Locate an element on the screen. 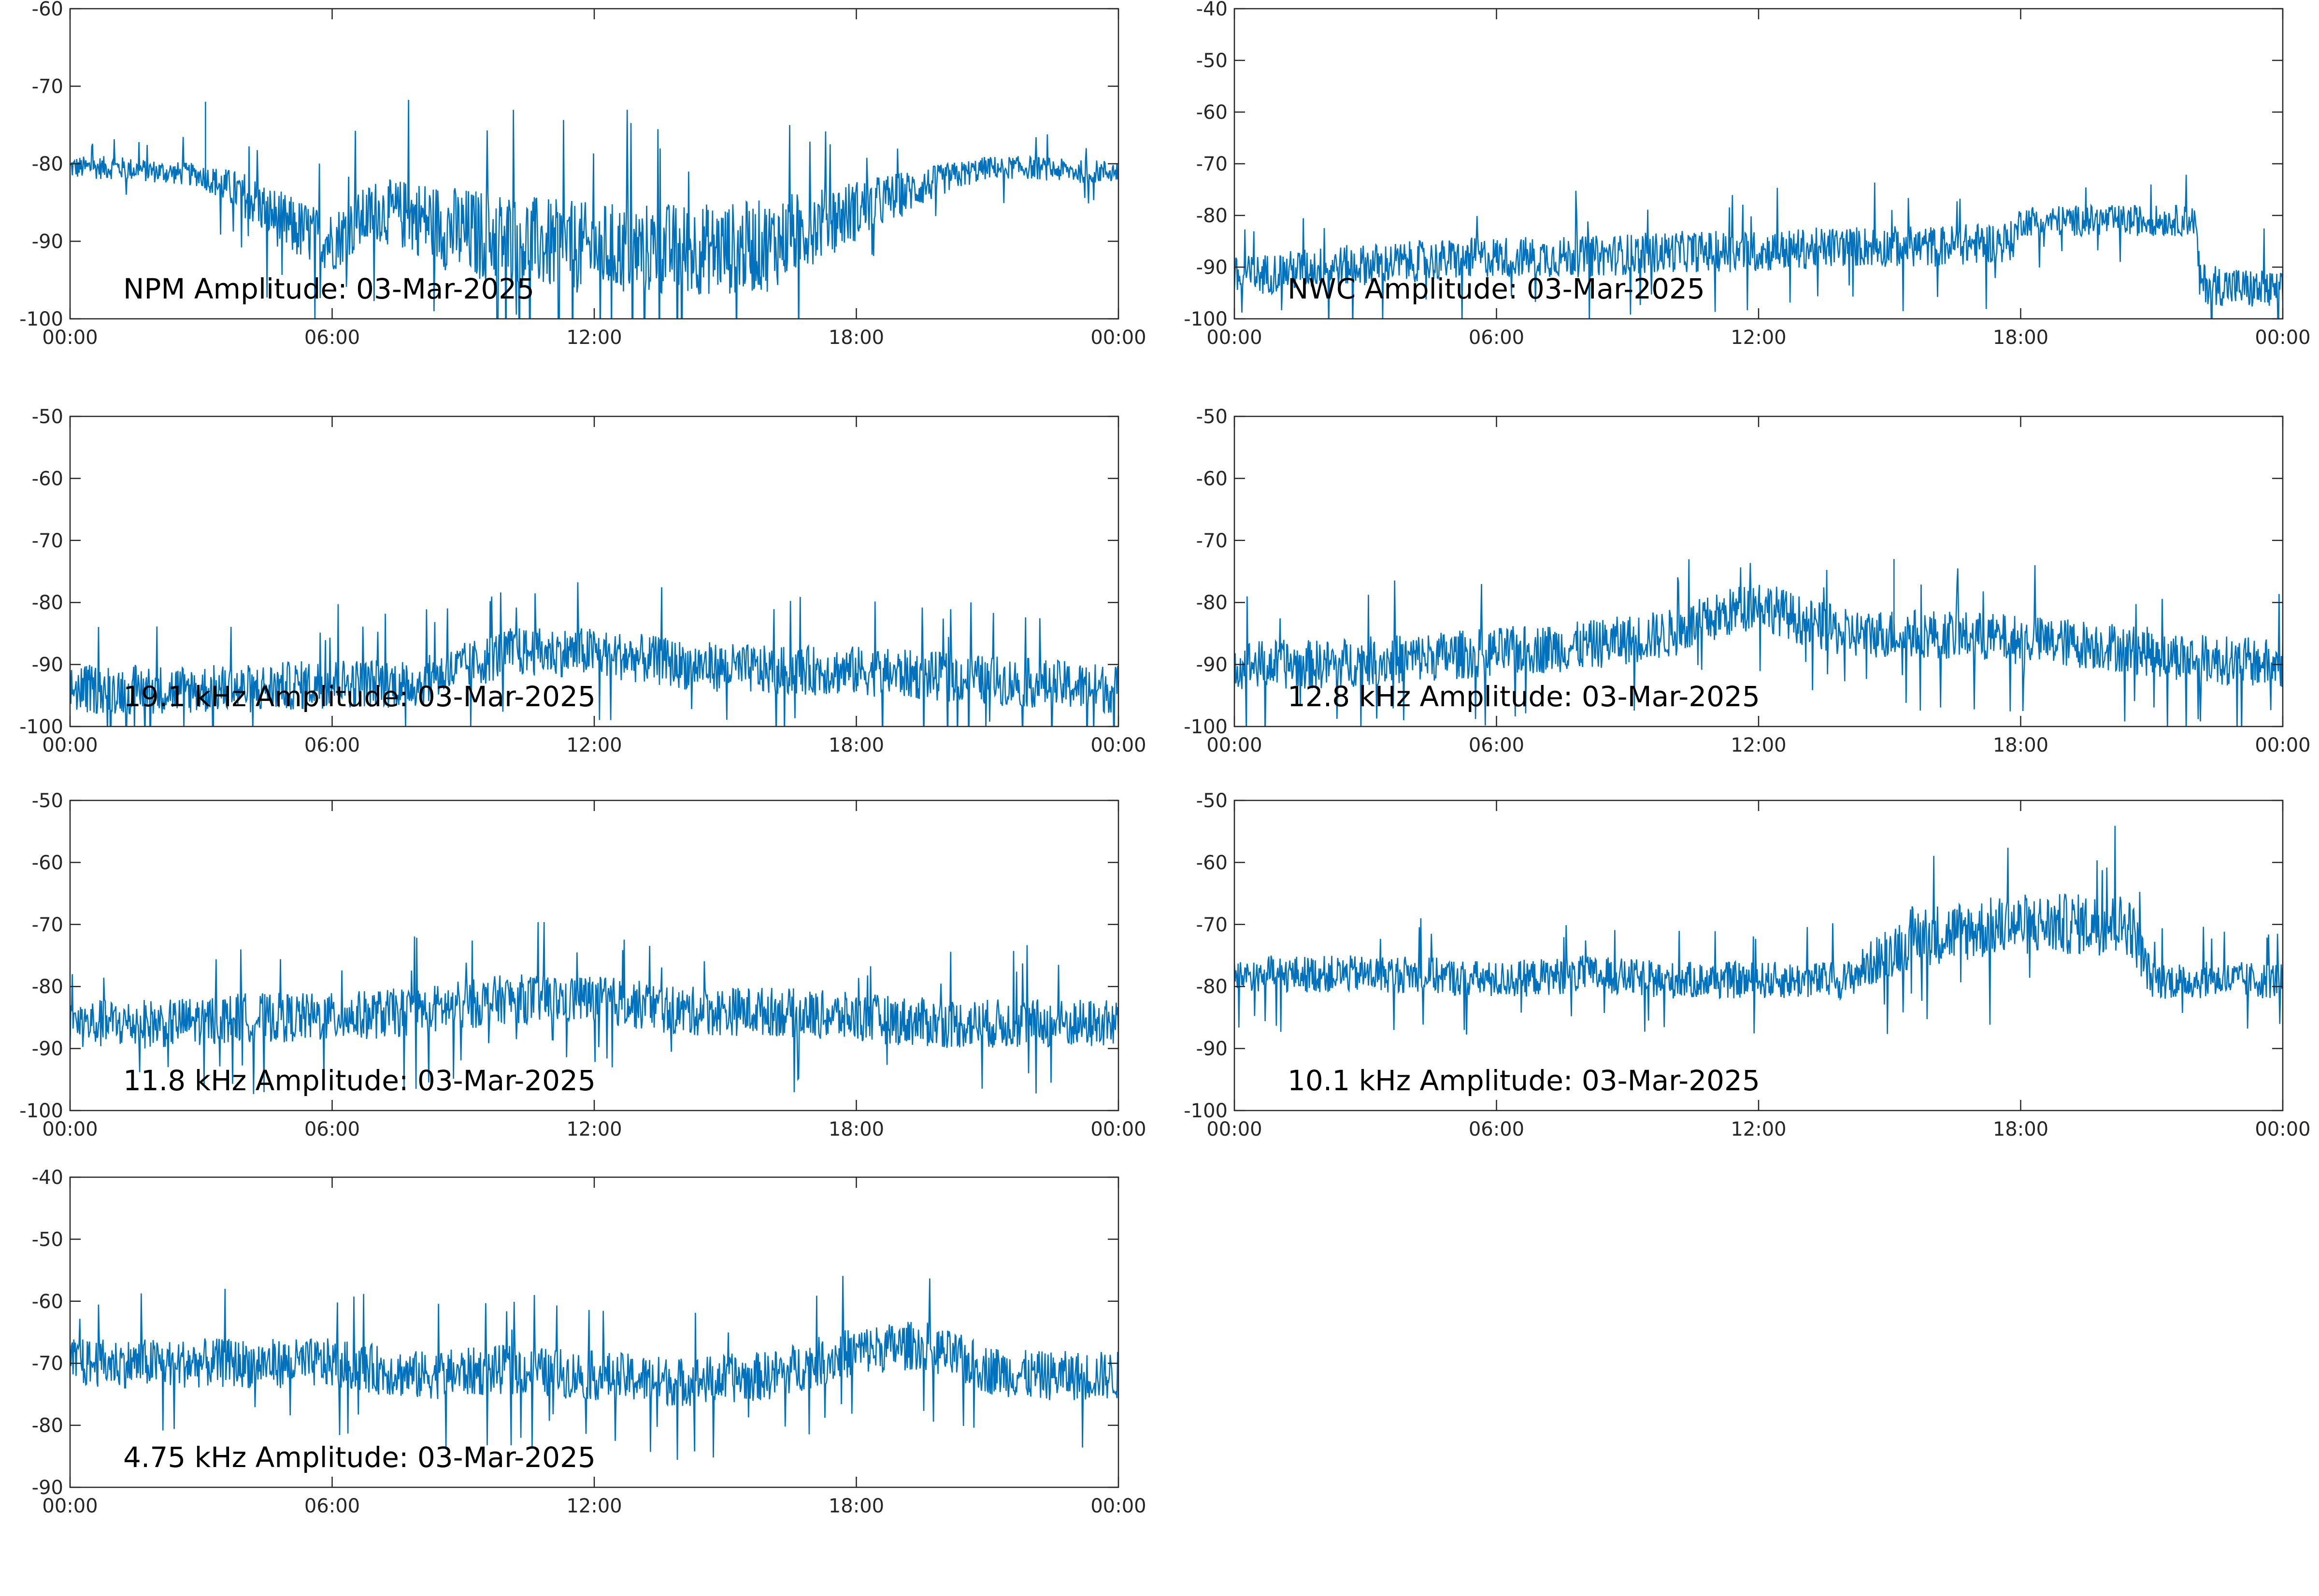 The width and height of the screenshot is (2319, 1596). panel-title: 19.1 kHz Amplitude: 03-Mar-2025 is located at coordinates (359, 697).